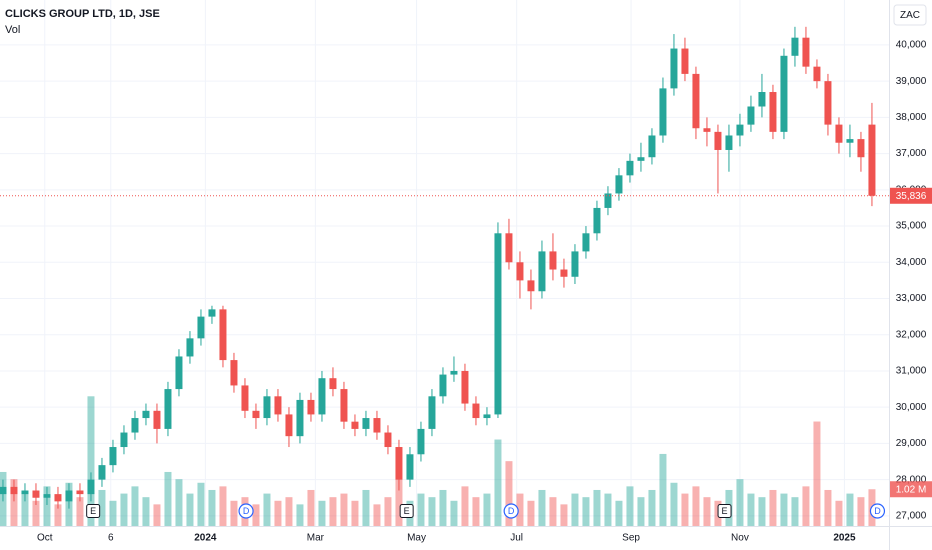  Describe the element at coordinates (911, 407) in the screenshot. I see `y-tick-label: 30,000` at that location.